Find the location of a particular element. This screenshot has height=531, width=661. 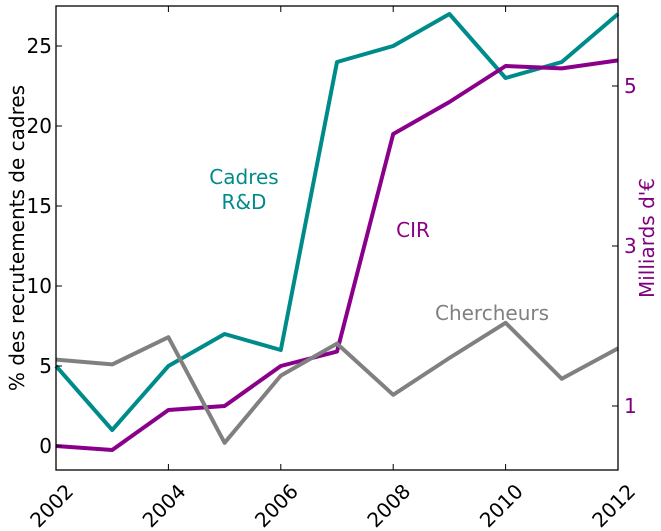

left-y-tick-label: 5 is located at coordinates (45, 366).